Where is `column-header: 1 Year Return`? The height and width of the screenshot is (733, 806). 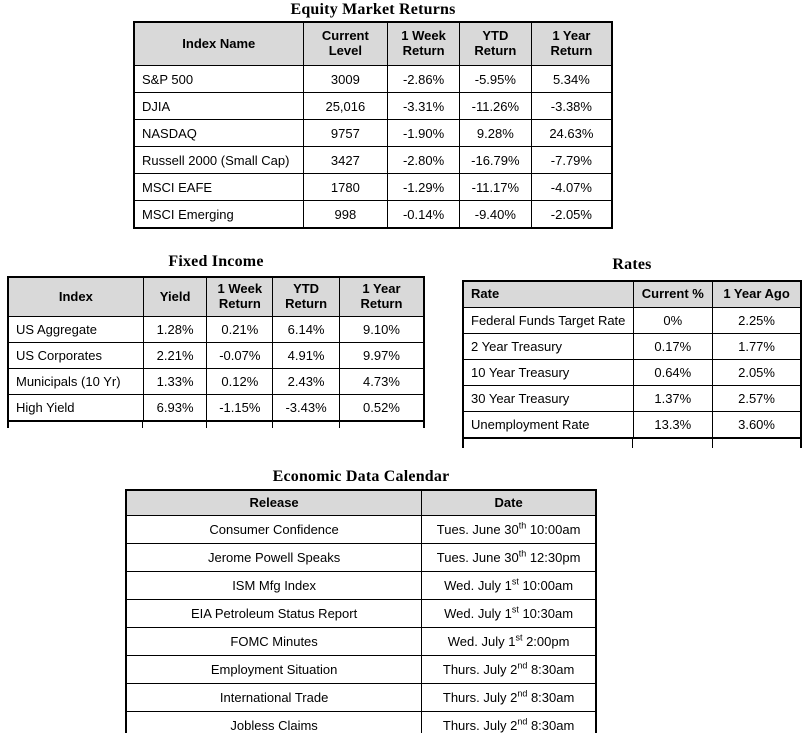
column-header: 1 Year Return is located at coordinates (571, 43).